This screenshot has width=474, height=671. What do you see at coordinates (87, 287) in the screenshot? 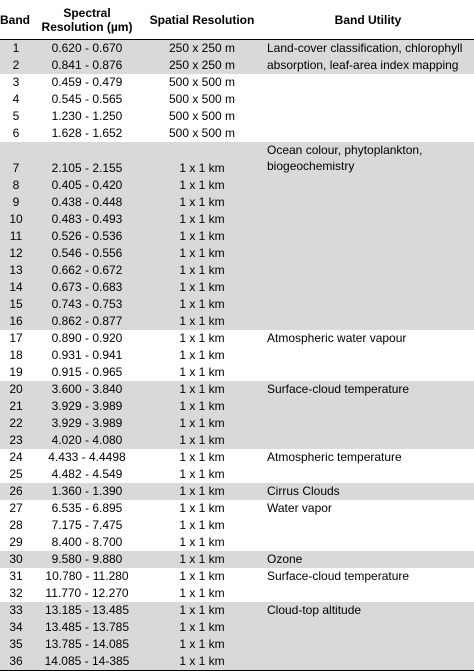
I see `cell-spectral-resolution: 0.673 - 0.683` at bounding box center [87, 287].